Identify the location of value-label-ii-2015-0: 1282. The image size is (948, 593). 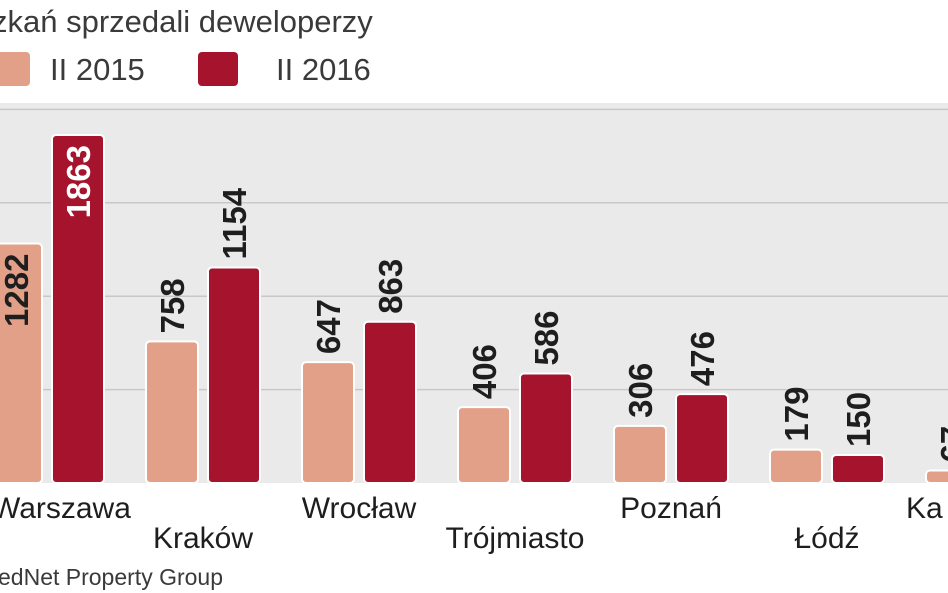
(17, 290).